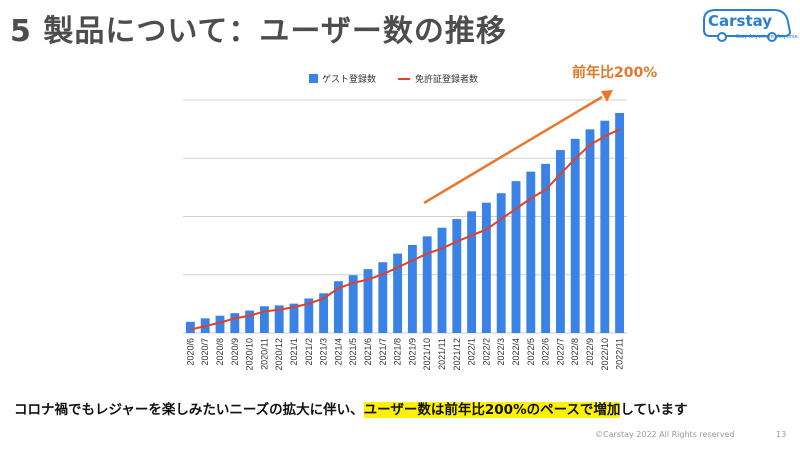 The width and height of the screenshot is (800, 450). What do you see at coordinates (313, 78) in the screenshot?
I see `legend-bar-swatch` at bounding box center [313, 78].